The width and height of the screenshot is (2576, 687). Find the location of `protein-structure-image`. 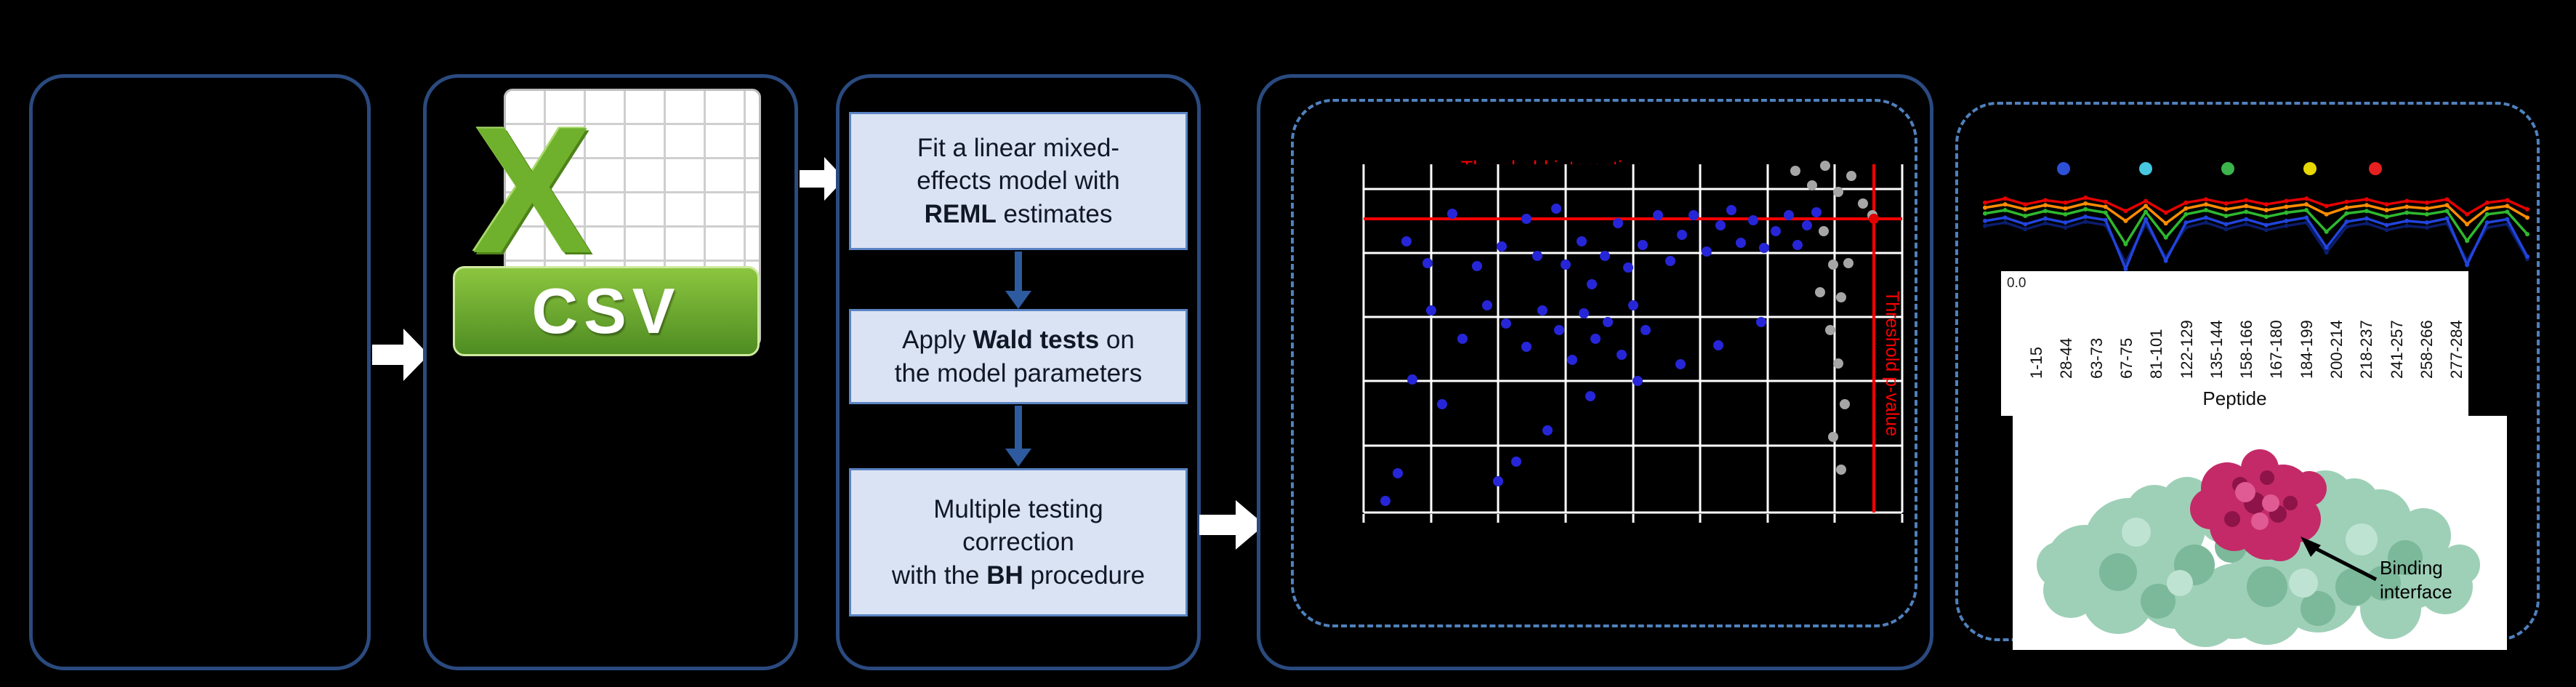

protein-structure-image is located at coordinates (2258, 548).